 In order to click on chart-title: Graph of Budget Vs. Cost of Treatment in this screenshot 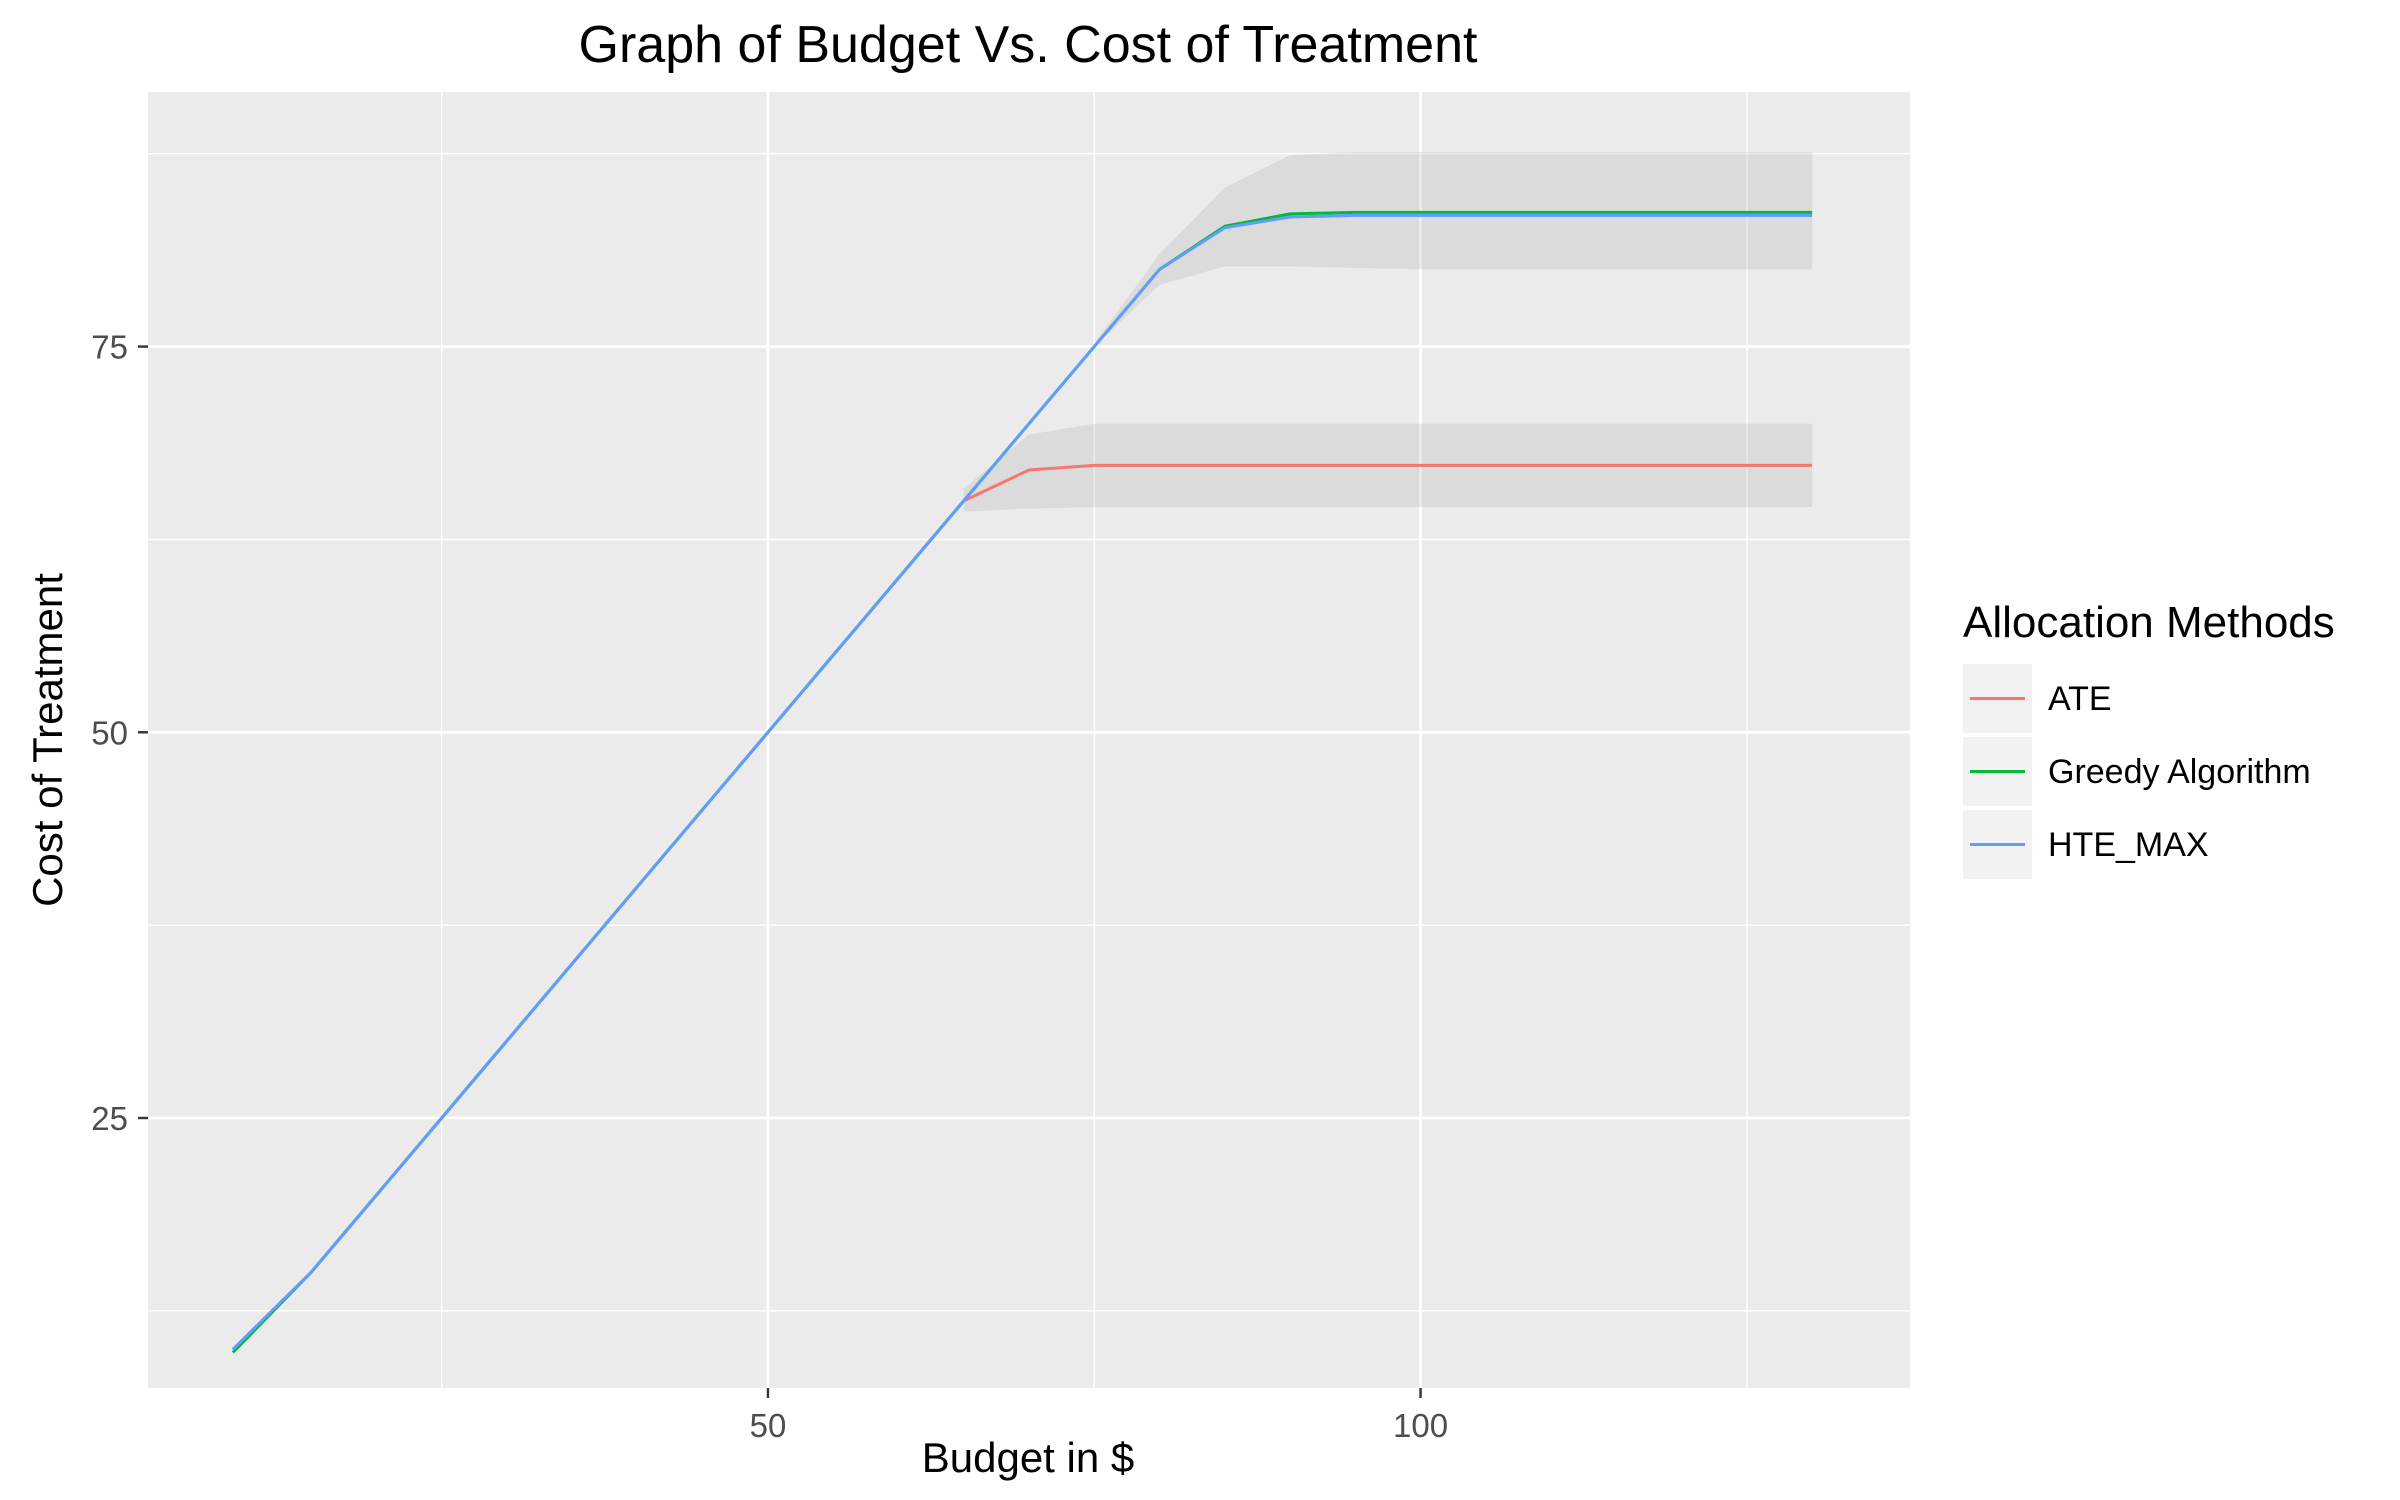, I will do `click(1028, 45)`.